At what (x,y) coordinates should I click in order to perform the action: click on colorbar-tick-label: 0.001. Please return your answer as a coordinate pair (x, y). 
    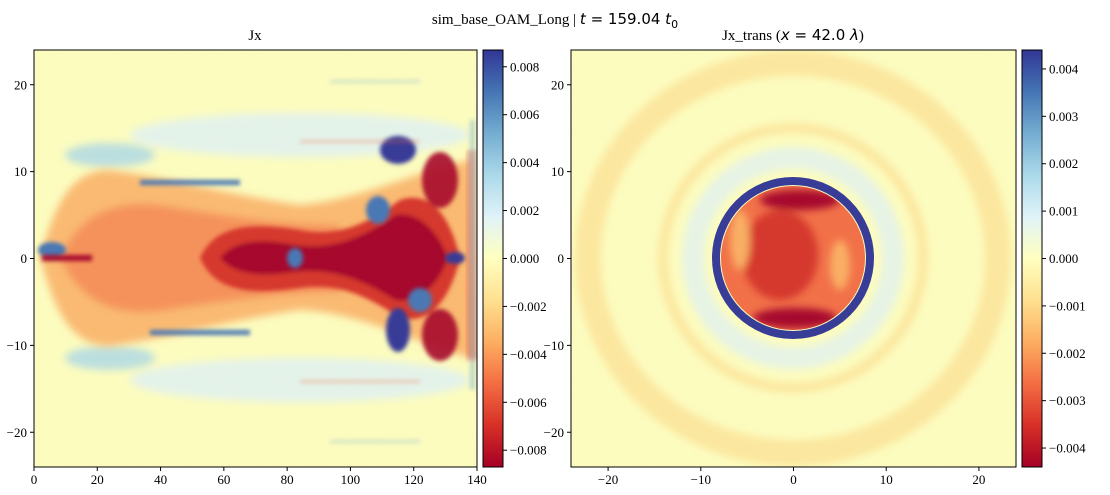
    Looking at the image, I should click on (1063, 211).